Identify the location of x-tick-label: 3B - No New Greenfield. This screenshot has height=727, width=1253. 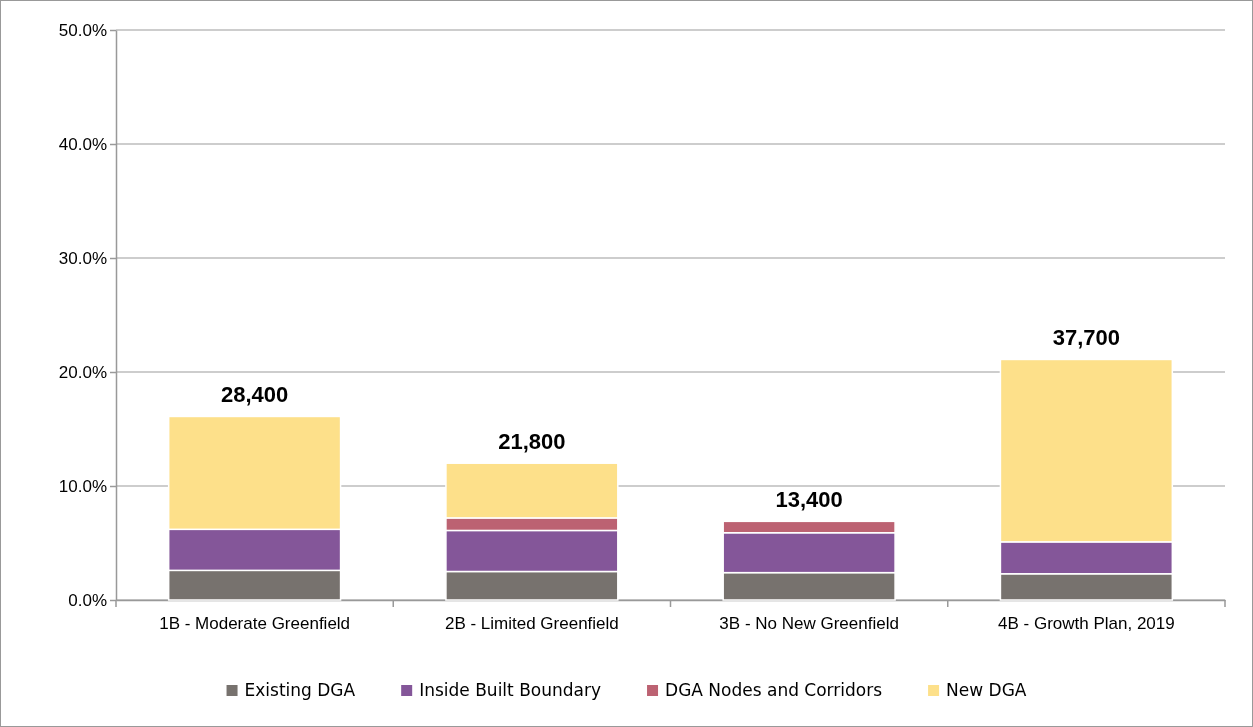
(809, 623).